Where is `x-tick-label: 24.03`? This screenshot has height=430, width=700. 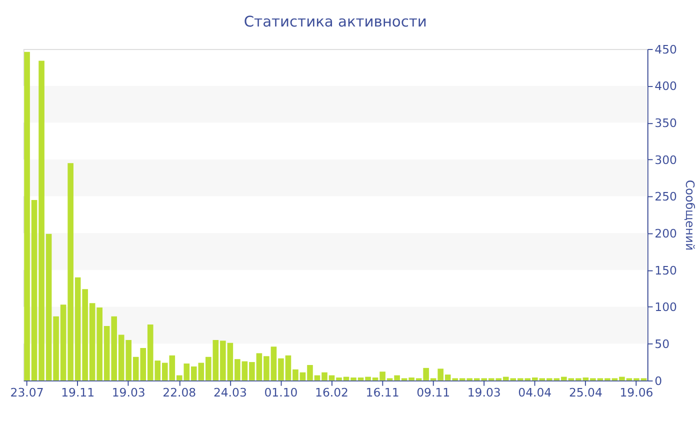
x-tick-label: 24.03 is located at coordinates (230, 393).